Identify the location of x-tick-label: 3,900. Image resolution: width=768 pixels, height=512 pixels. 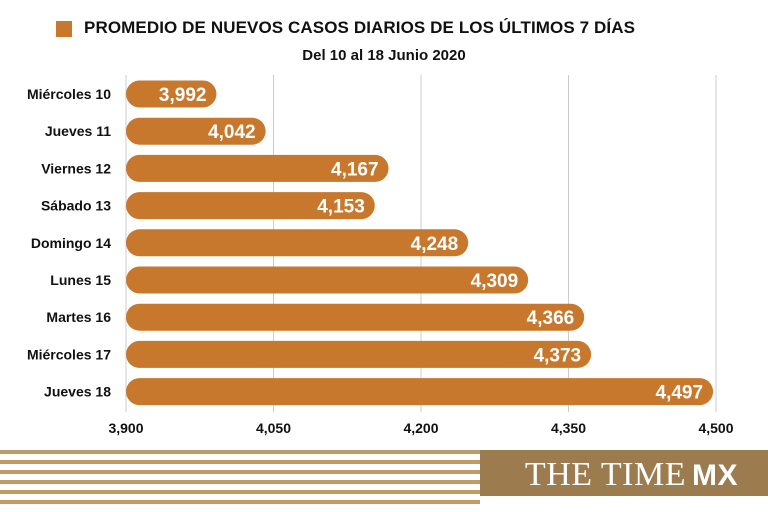
(125, 428).